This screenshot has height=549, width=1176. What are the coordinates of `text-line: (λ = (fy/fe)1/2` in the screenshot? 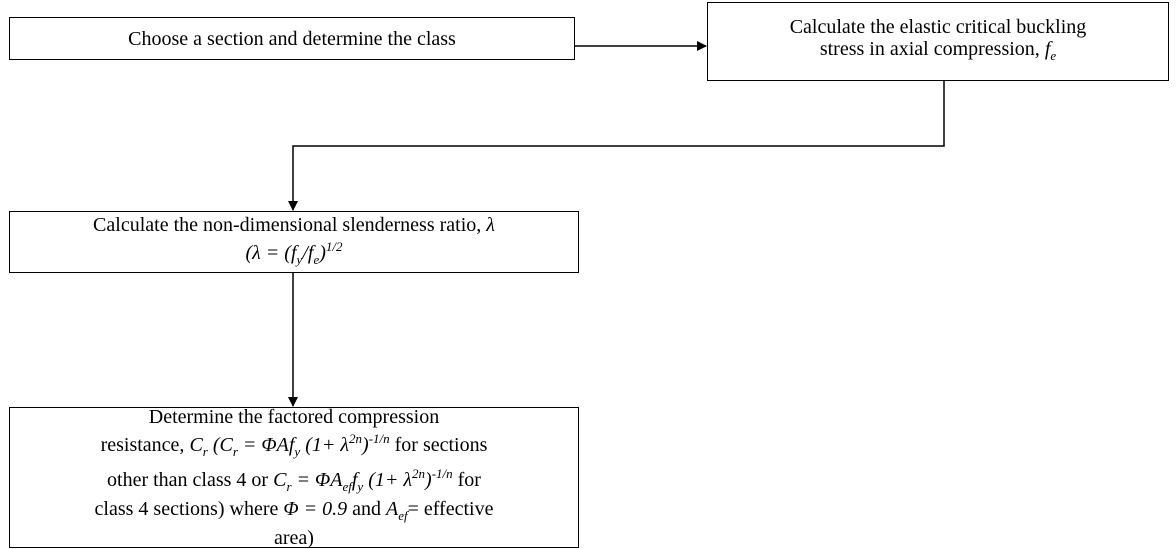 It's located at (293, 253).